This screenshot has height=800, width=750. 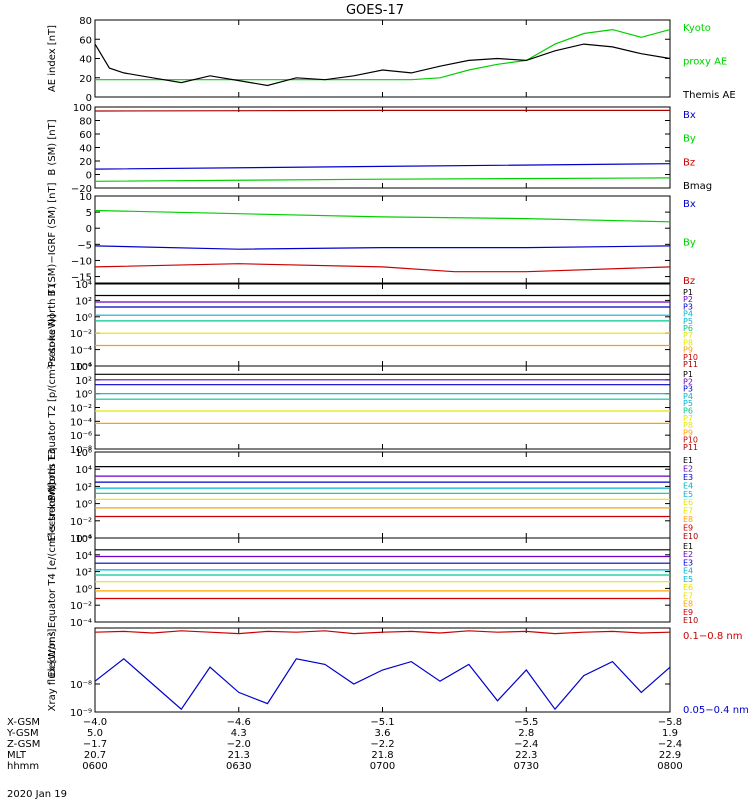 I want to click on x-row-value: −5.1, so click(x=382, y=722).